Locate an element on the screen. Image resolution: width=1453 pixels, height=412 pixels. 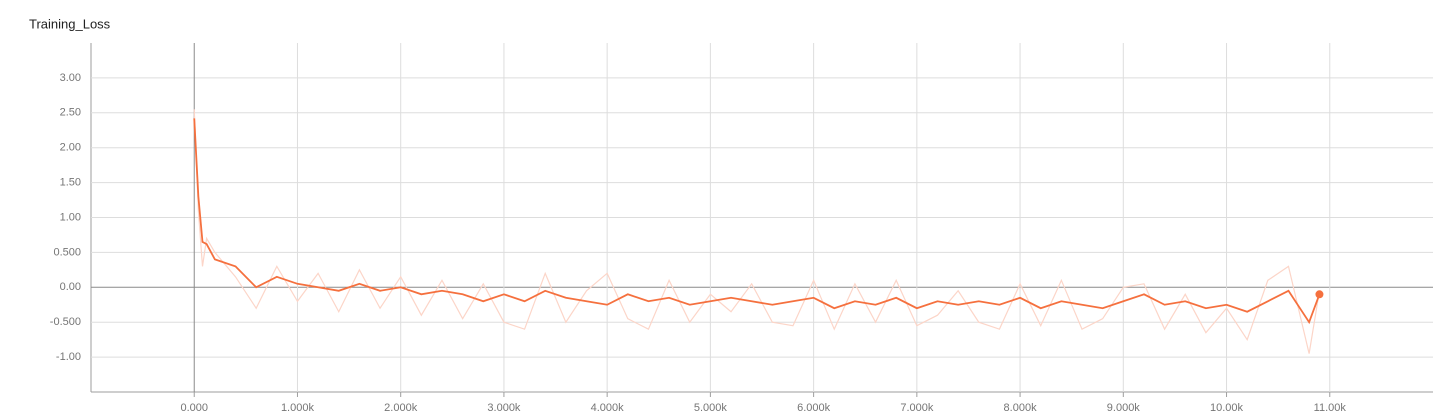
y-tick-label: 2.50 is located at coordinates (70, 113).